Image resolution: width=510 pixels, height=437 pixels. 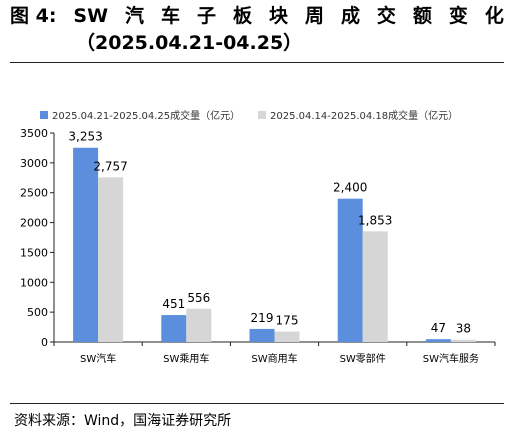 I want to click on bar-value-label: 38, so click(x=463, y=329).